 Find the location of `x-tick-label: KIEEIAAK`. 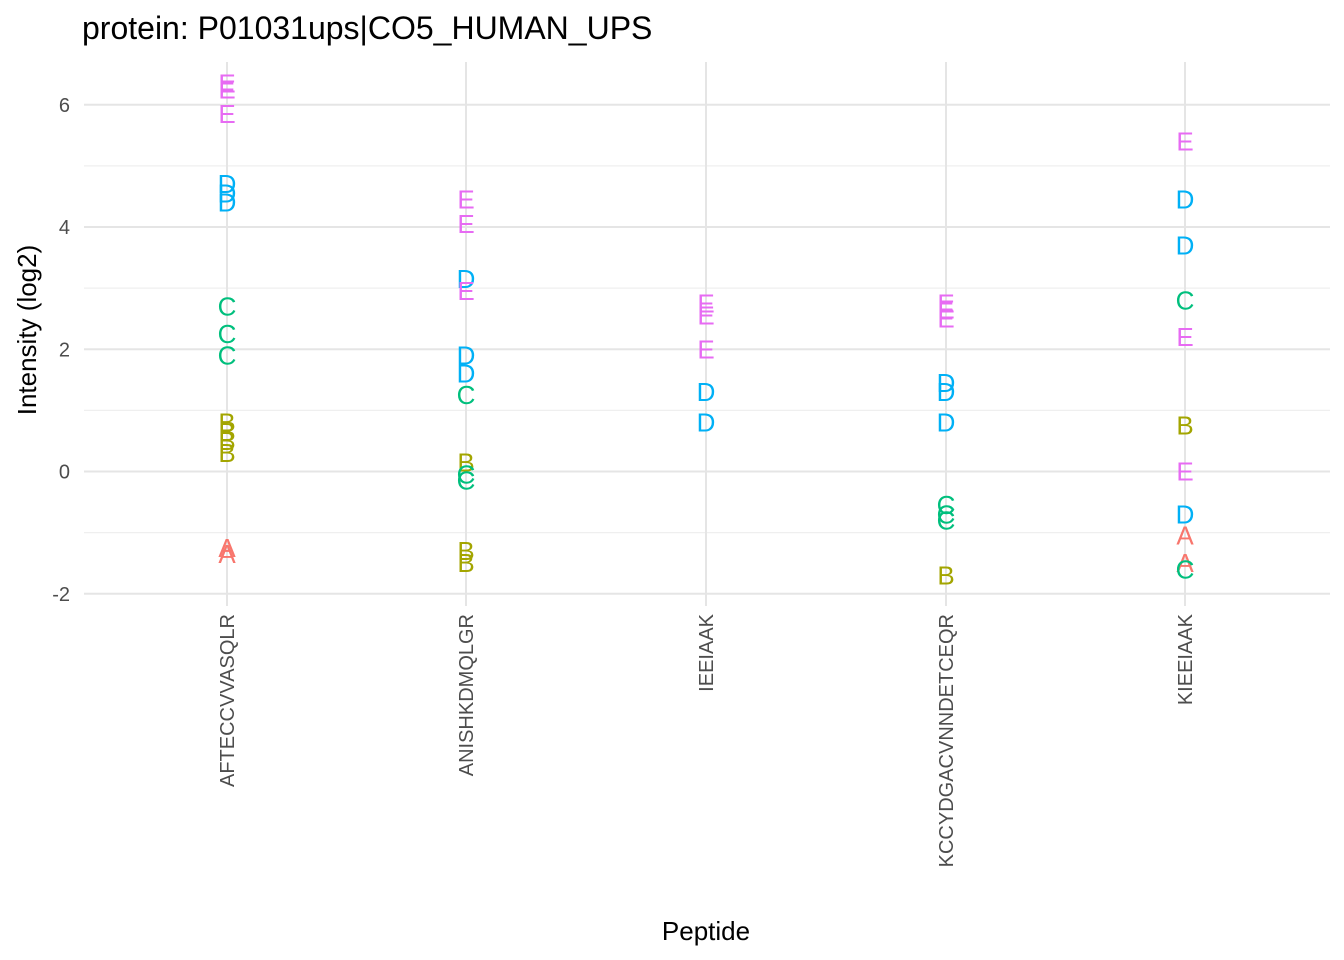

x-tick-label: KIEEIAAK is located at coordinates (1186, 659).